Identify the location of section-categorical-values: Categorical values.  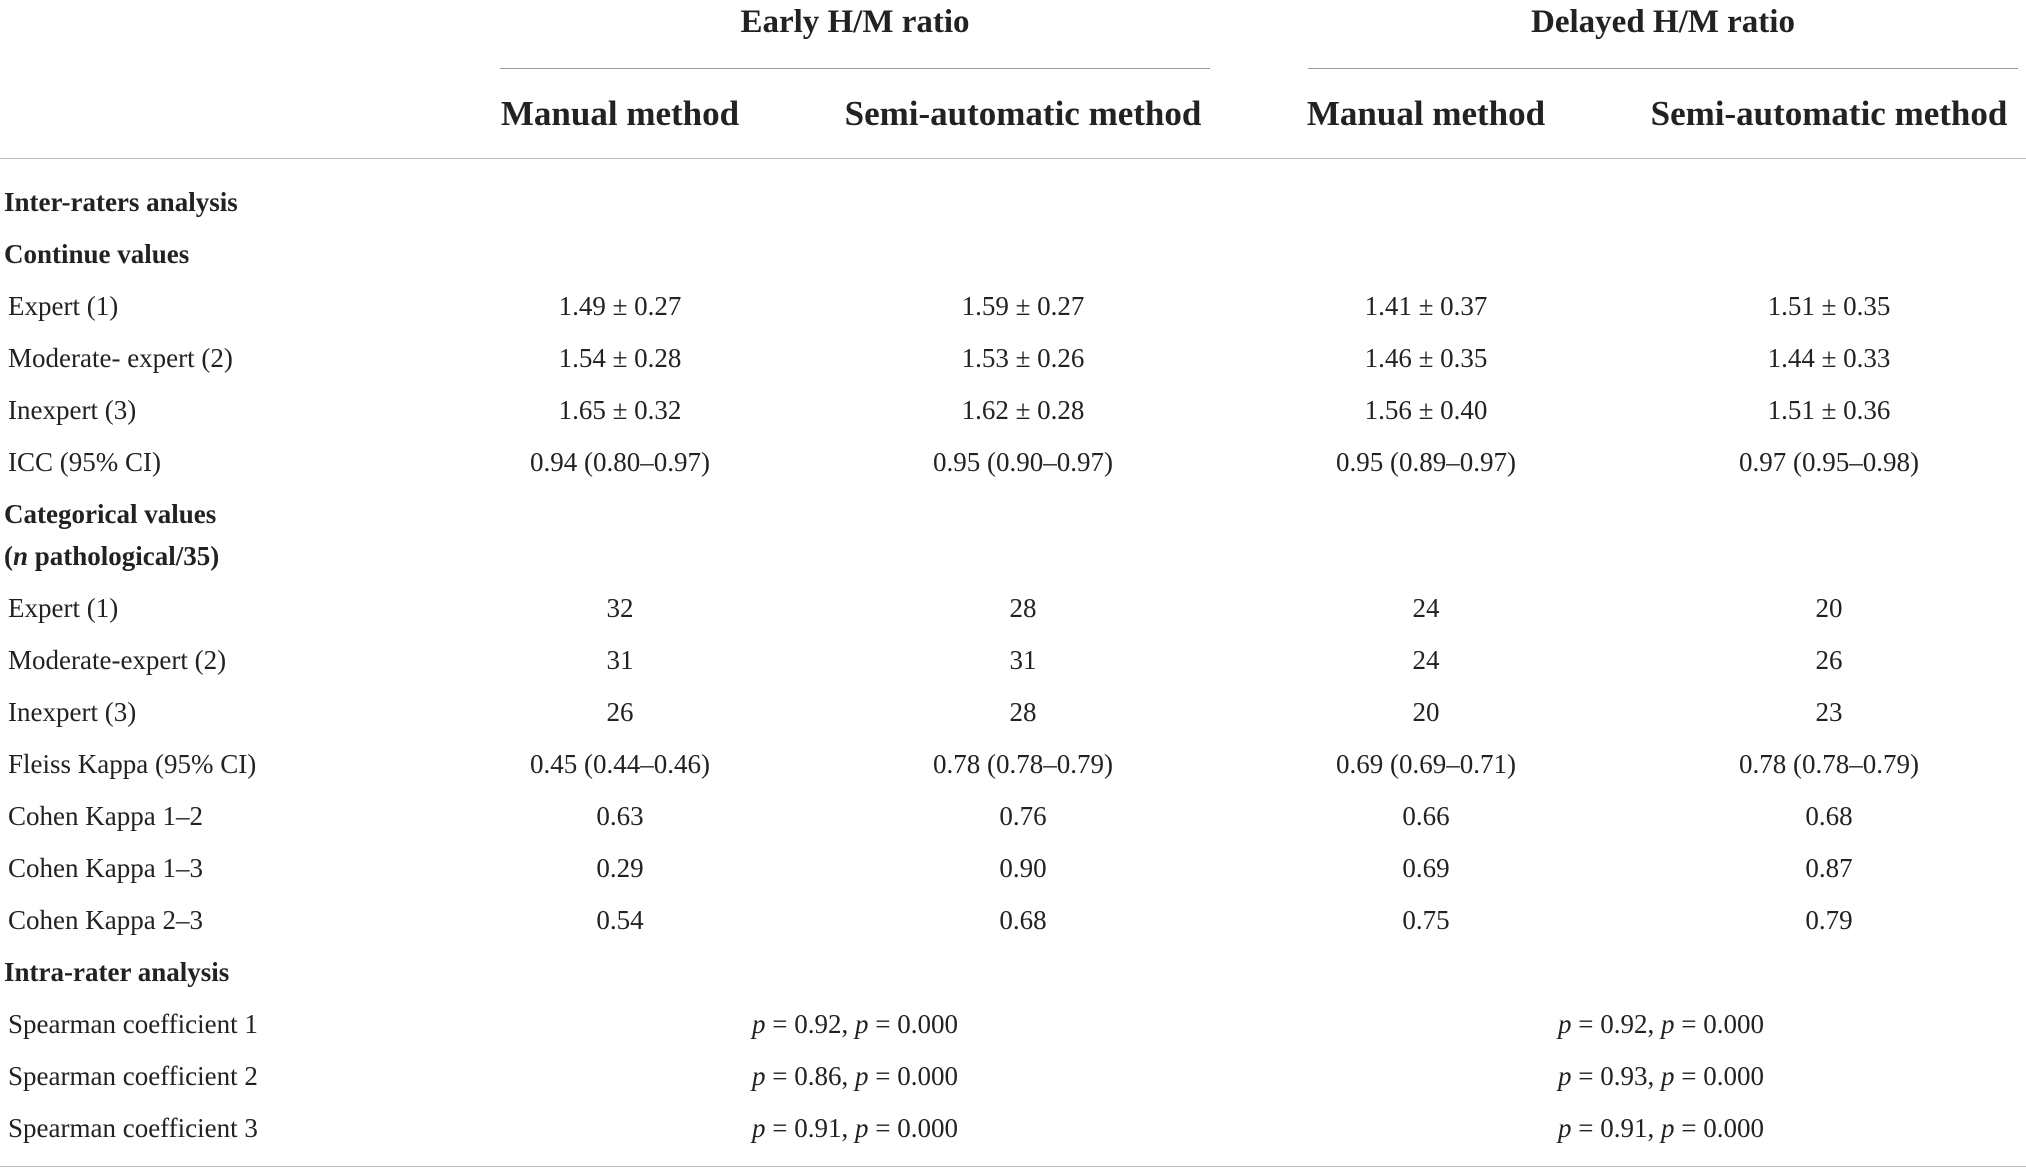
(1013, 514).